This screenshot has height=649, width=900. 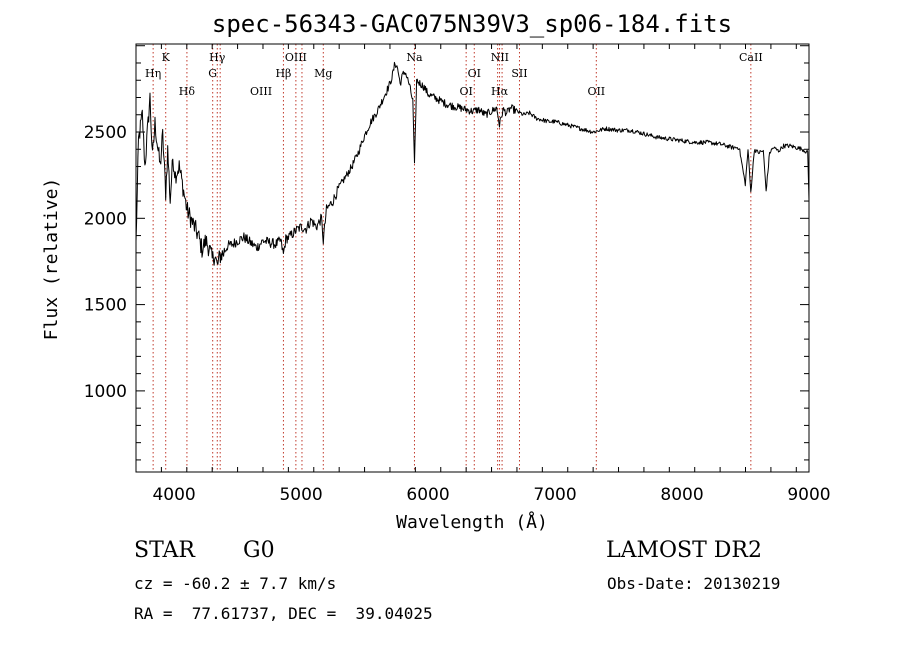 What do you see at coordinates (105, 306) in the screenshot?
I see `y-tick-label: 1500` at bounding box center [105, 306].